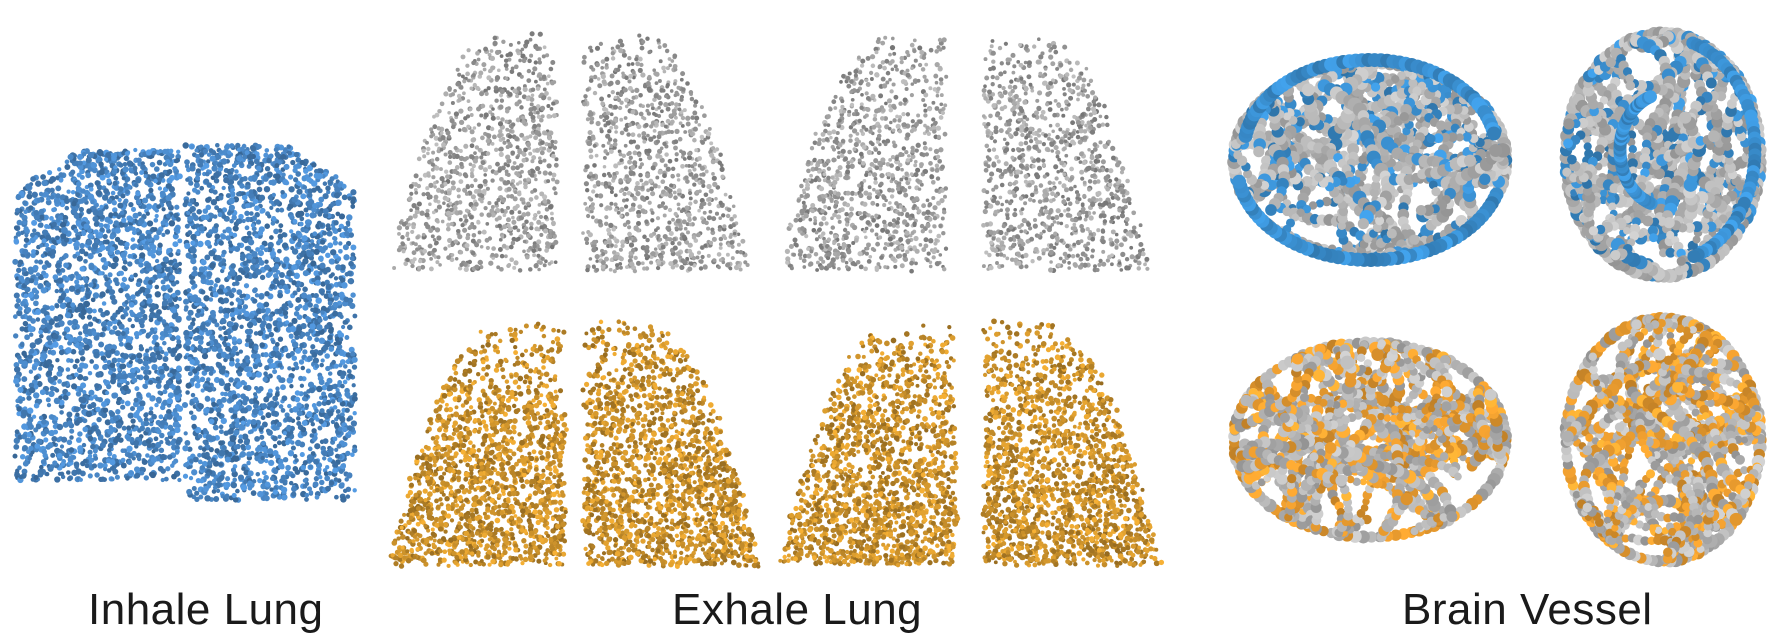 This screenshot has width=1789, height=641. I want to click on brain-vessel-caption: Brain Vessel, so click(1527, 609).